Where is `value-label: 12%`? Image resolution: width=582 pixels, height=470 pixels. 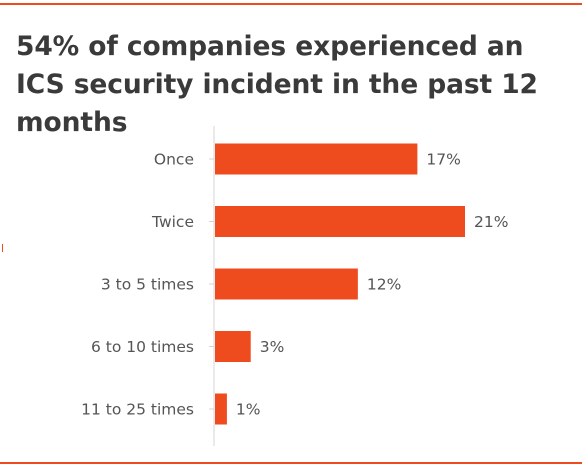
value-label: 12% is located at coordinates (384, 285).